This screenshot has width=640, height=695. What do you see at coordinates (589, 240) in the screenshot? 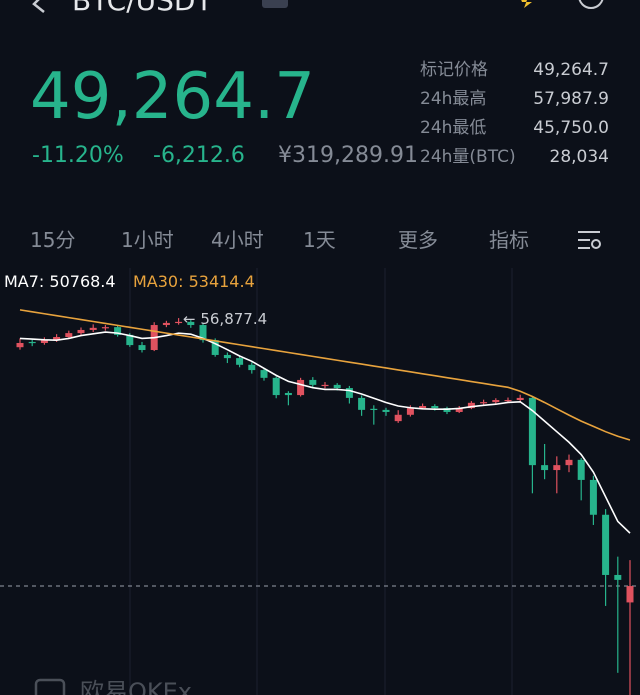
I see `indicator-button` at bounding box center [589, 240].